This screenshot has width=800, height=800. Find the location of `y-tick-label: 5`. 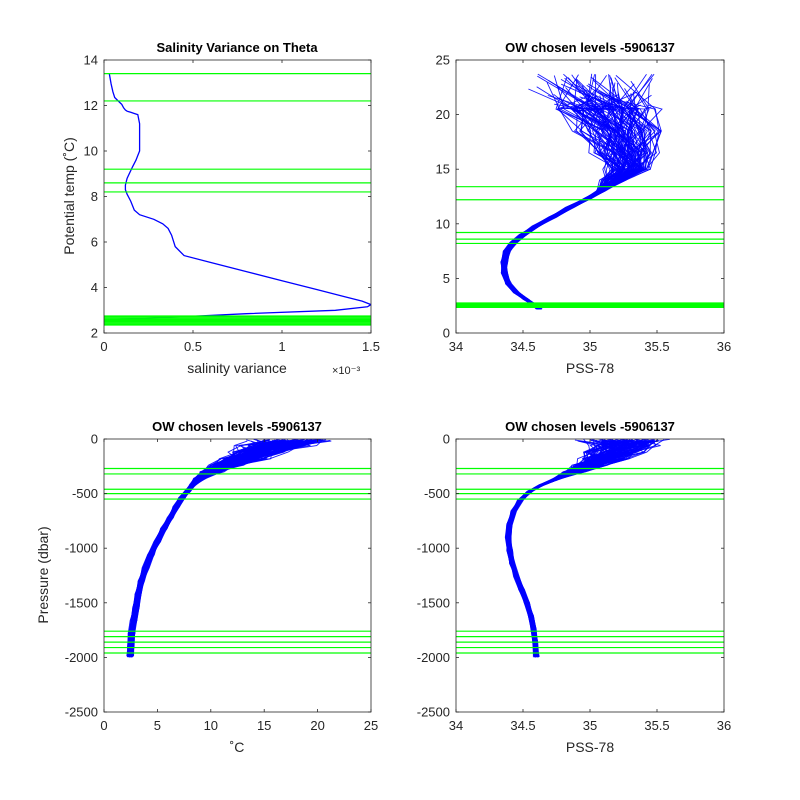

y-tick-label: 5 is located at coordinates (446, 278).